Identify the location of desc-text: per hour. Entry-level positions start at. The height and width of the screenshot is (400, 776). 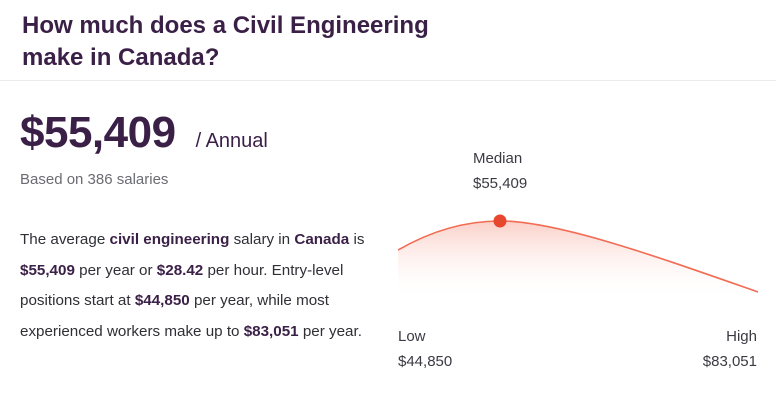
(182, 285).